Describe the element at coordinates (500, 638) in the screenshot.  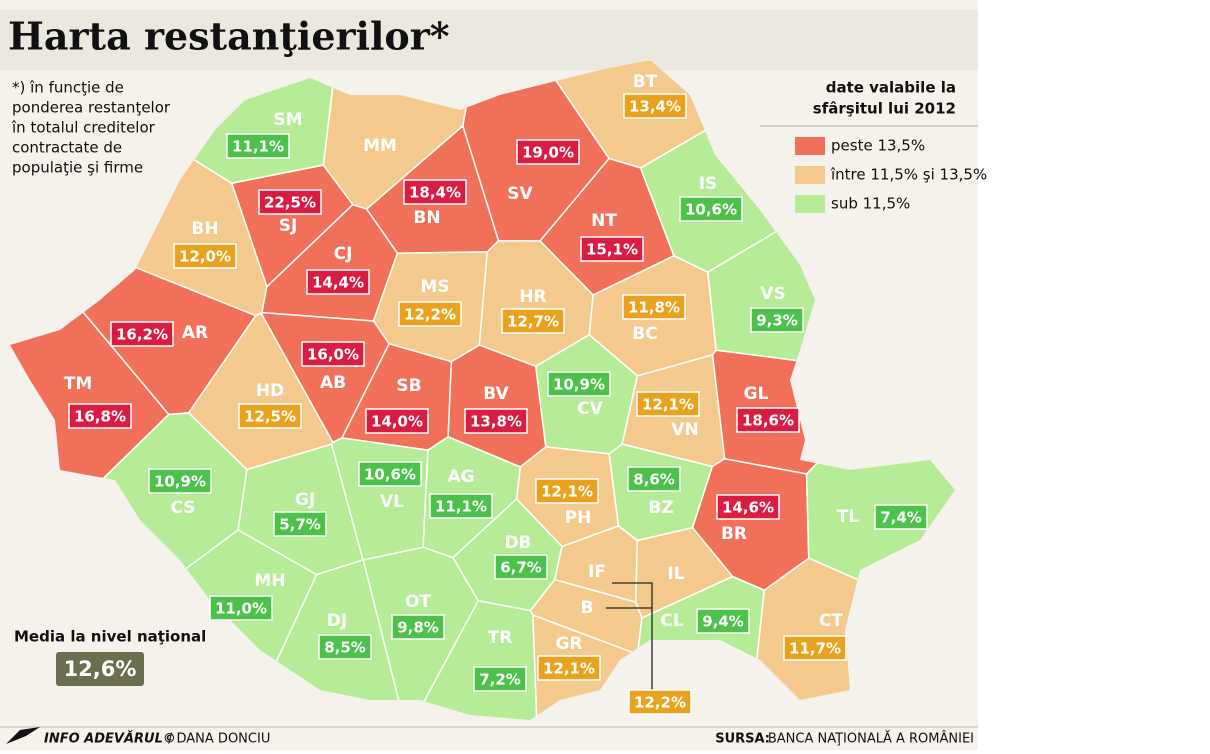
I see `county-code: TR` at that location.